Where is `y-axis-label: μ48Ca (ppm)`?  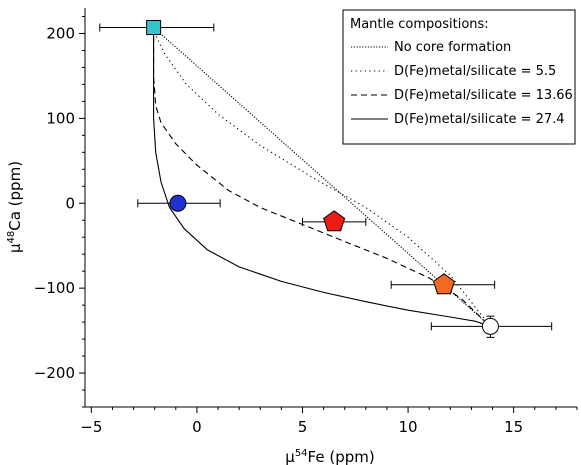
y-axis-label: μ48Ca (ppm) is located at coordinates (15, 207).